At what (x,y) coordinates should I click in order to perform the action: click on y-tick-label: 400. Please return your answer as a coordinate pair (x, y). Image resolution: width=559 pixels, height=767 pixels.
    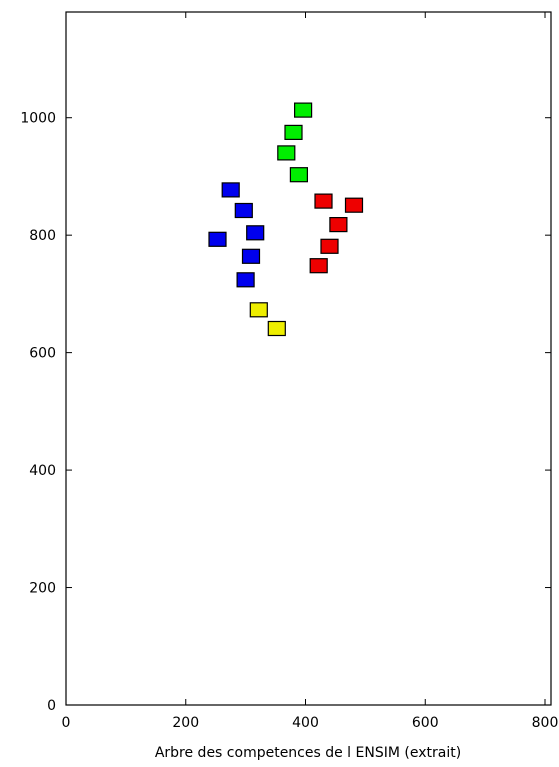
    Looking at the image, I should click on (42, 471).